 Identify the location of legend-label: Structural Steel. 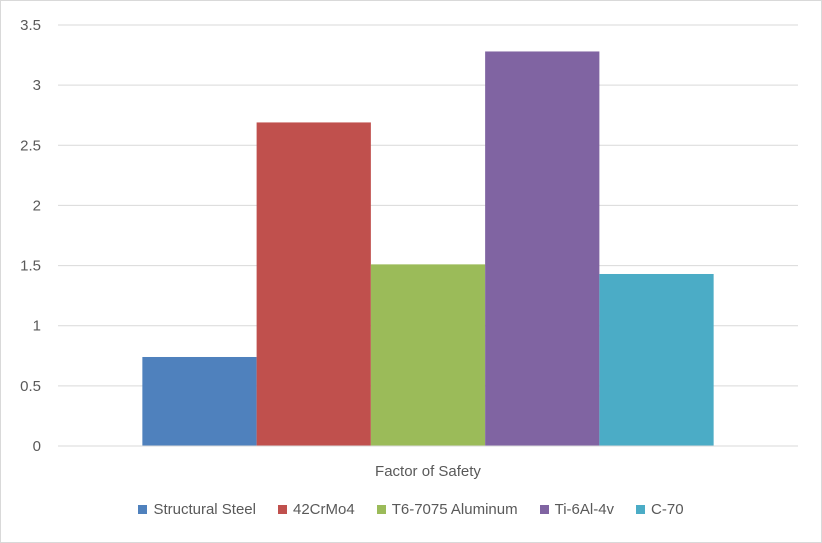
(204, 509).